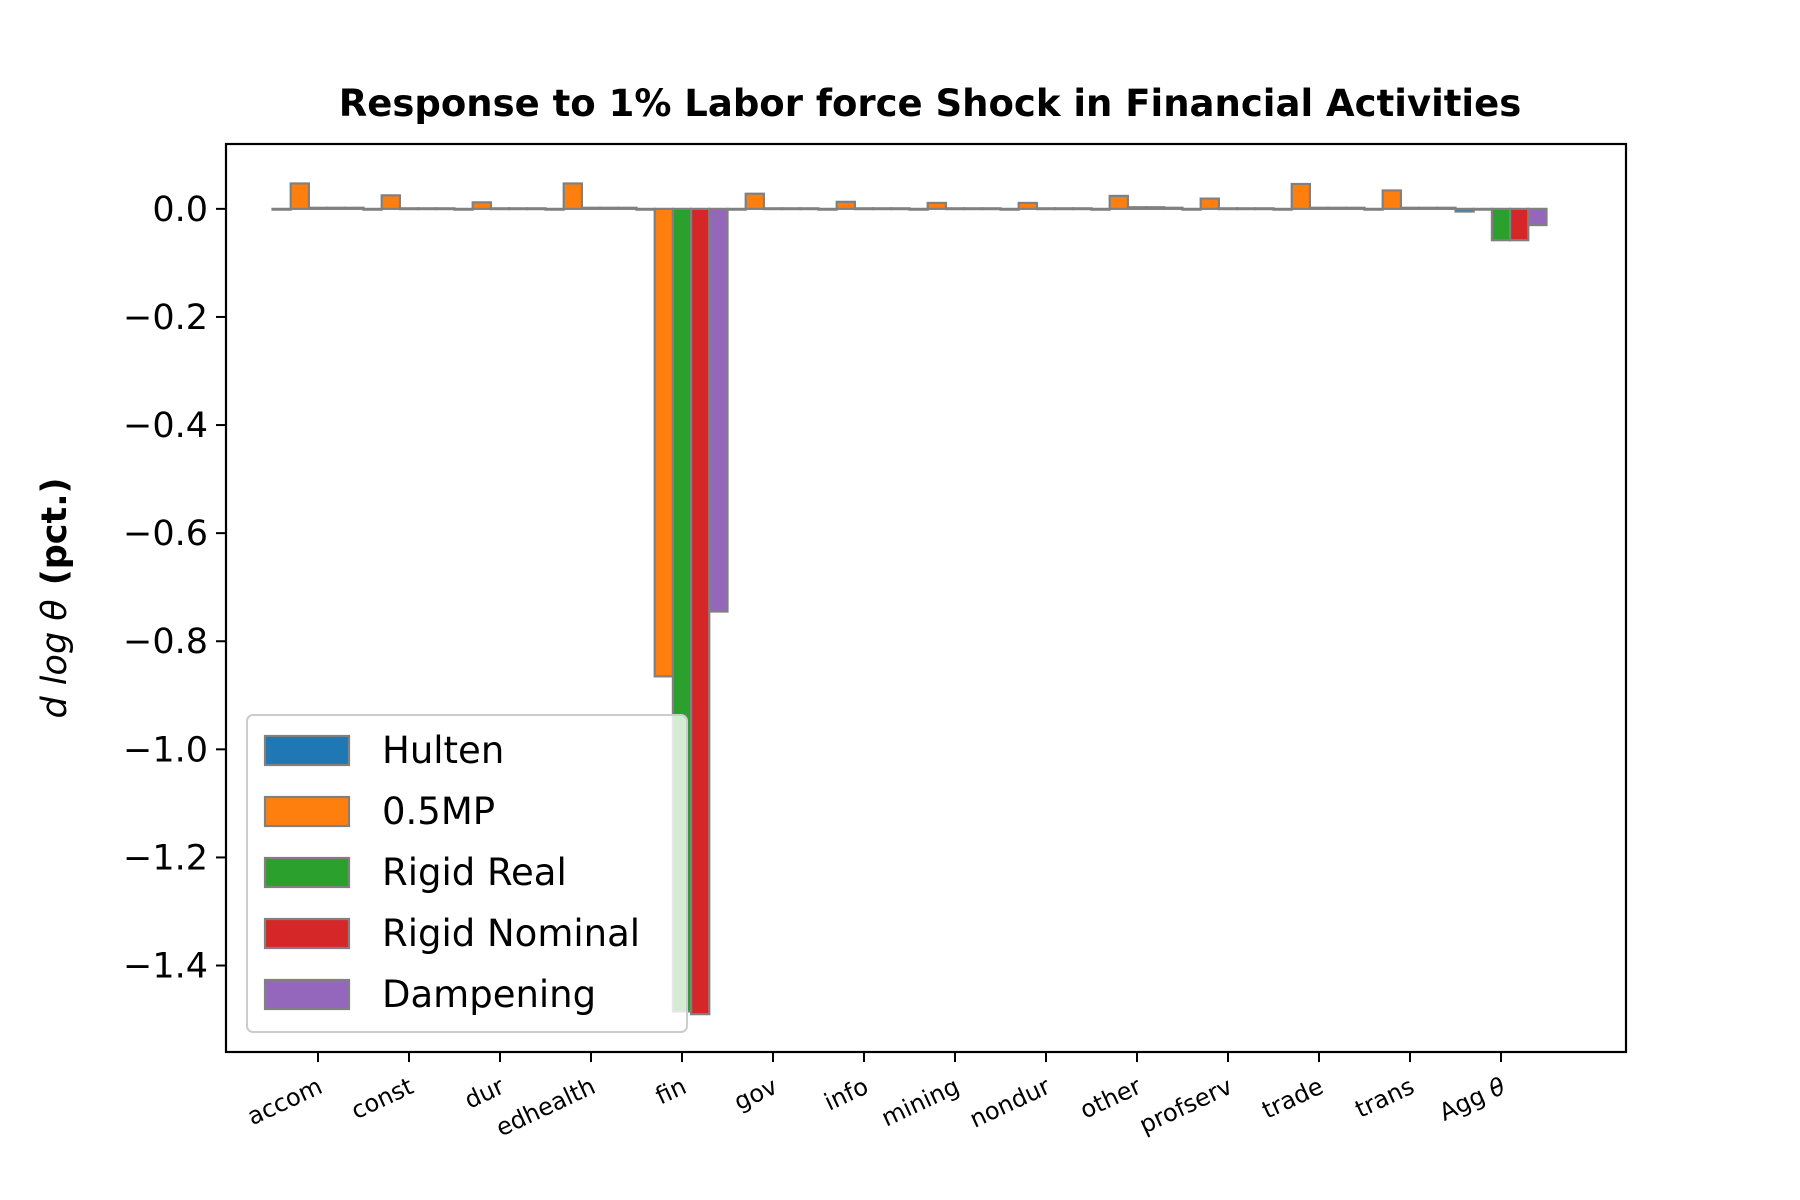 The width and height of the screenshot is (1800, 1200). I want to click on bar-0-5mp-mining, so click(937, 205).